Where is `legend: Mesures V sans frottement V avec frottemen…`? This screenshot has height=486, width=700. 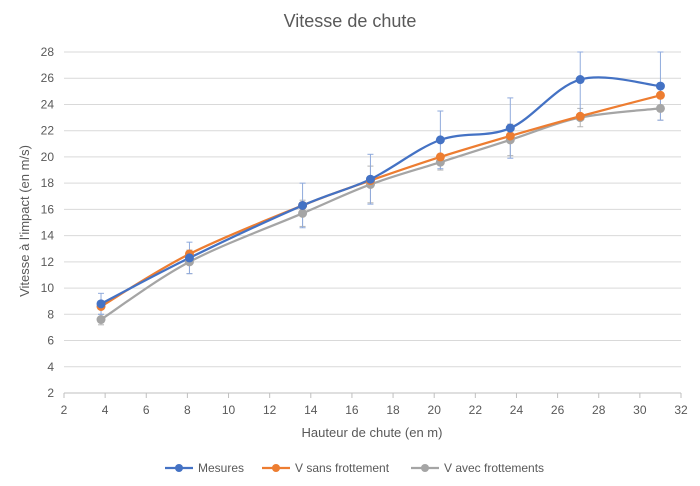 legend: Mesures V sans frottement V avec frottemen… is located at coordinates (354, 468).